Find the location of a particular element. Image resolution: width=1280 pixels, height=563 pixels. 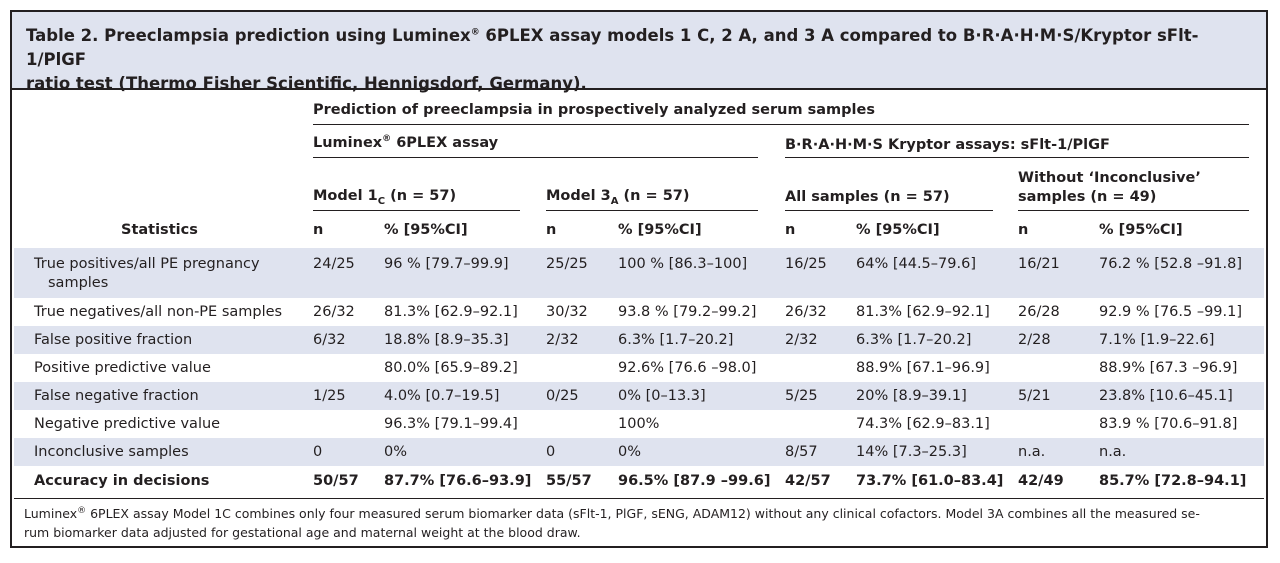

rule-model3 is located at coordinates (652, 210).